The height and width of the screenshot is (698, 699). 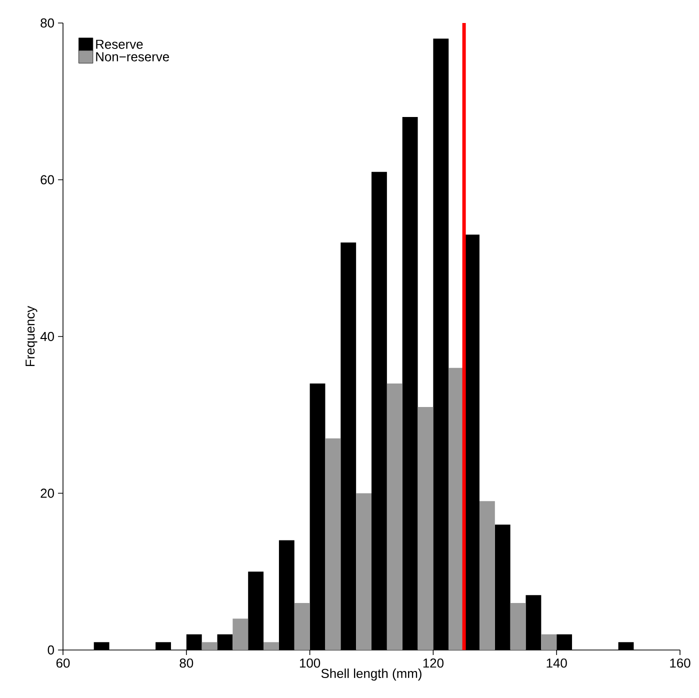 I want to click on x-tick-label: 160, so click(x=680, y=663).